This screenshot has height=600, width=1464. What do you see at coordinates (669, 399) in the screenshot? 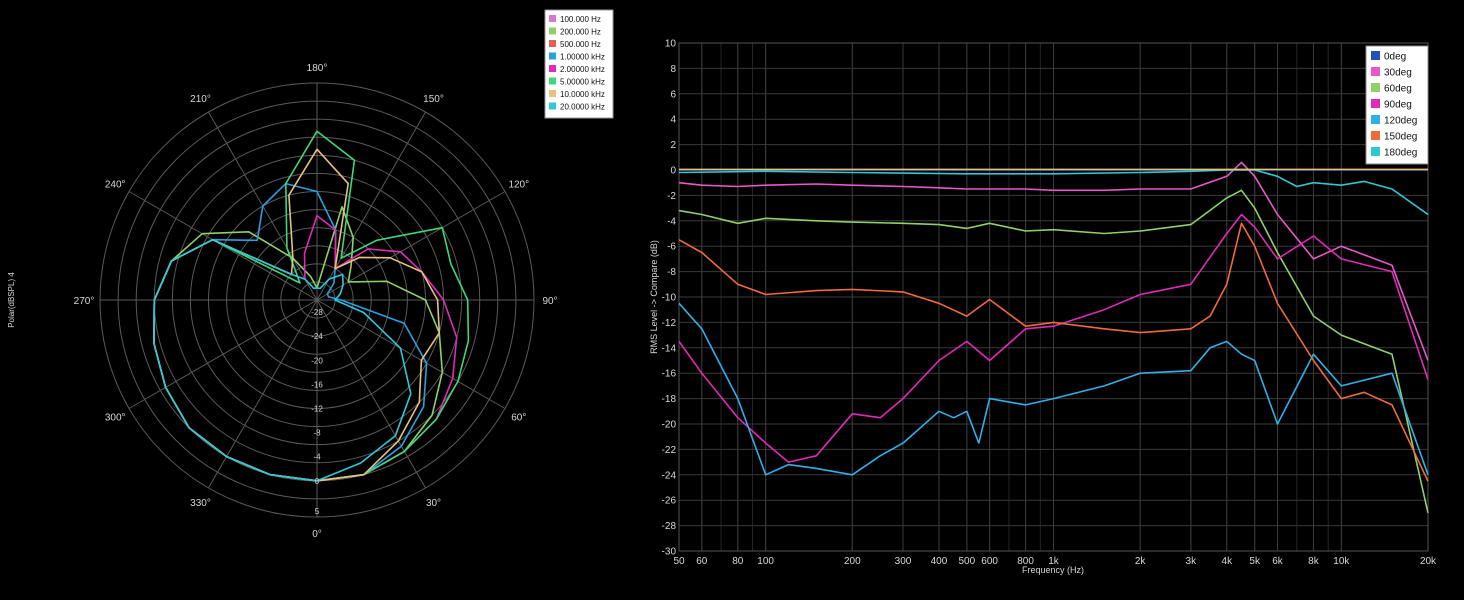
I see `line-ytick-label: -18` at bounding box center [669, 399].